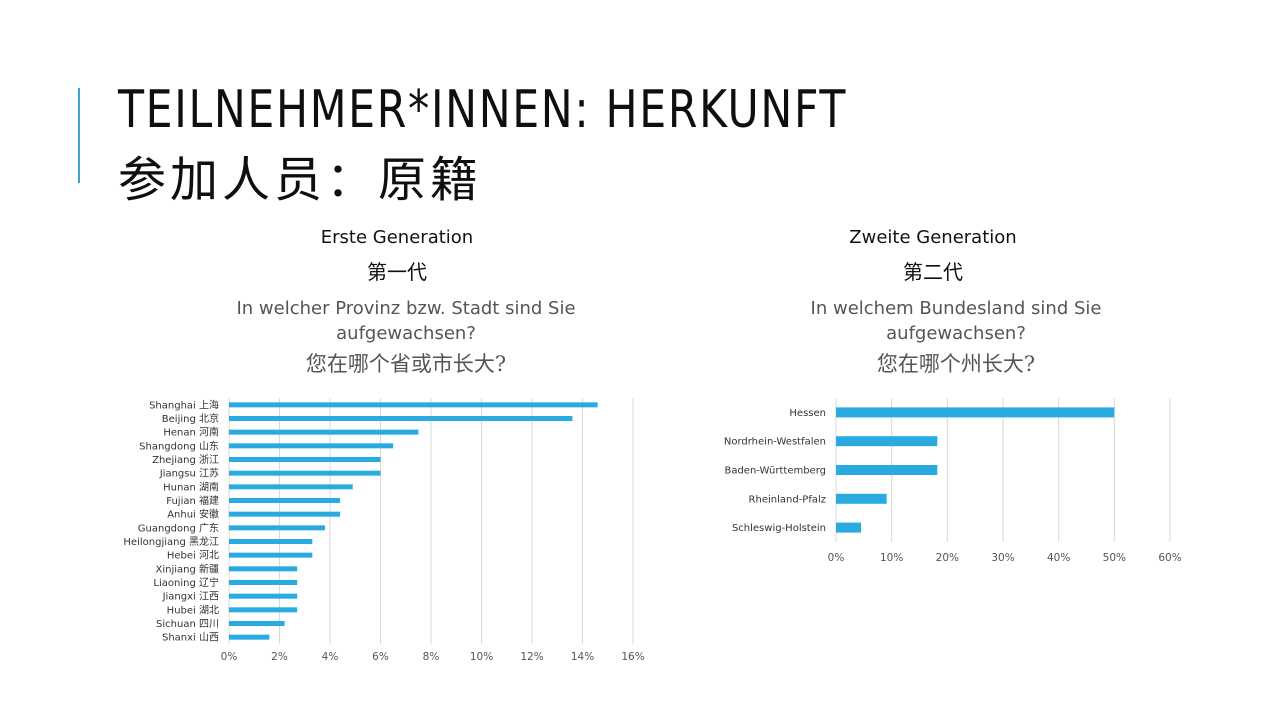  I want to click on left-category-label: Henan 河南, so click(191, 432).